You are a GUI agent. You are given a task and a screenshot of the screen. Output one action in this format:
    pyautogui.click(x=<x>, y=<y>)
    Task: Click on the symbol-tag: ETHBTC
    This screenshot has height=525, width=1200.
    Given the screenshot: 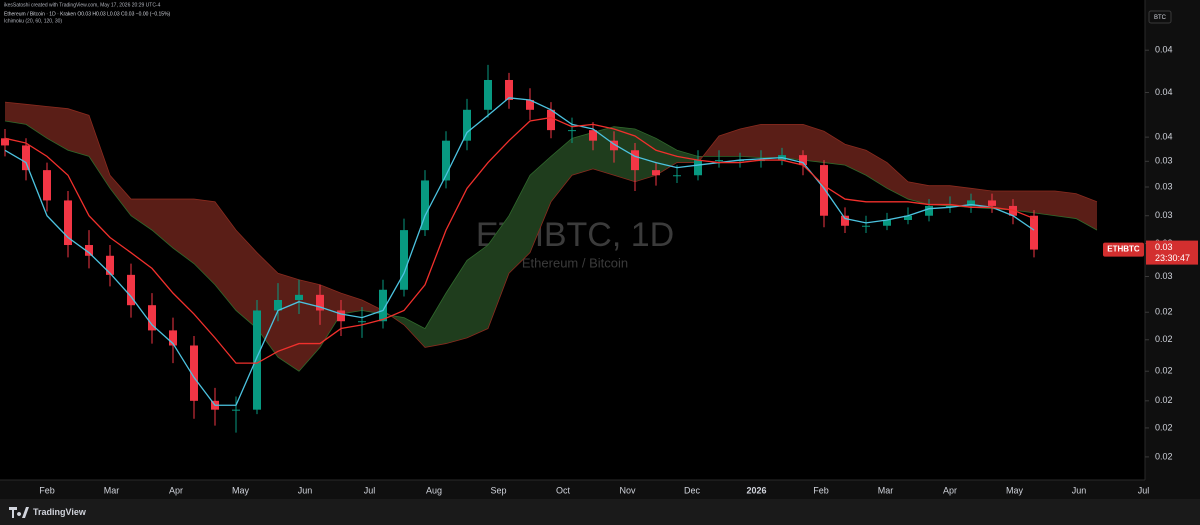 What is the action you would take?
    pyautogui.click(x=1123, y=249)
    